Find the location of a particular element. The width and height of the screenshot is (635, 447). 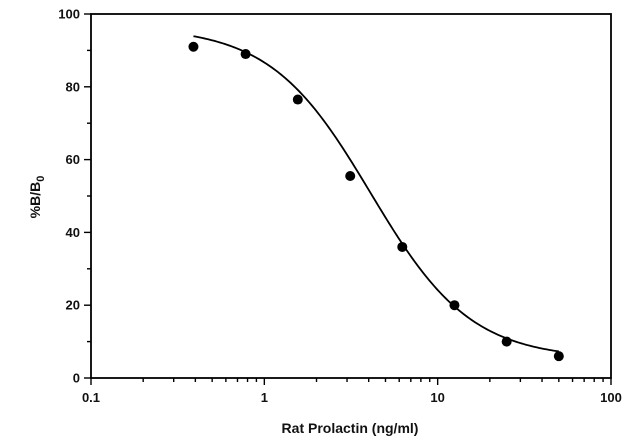

y-tick-label: 80 is located at coordinates (73, 86).